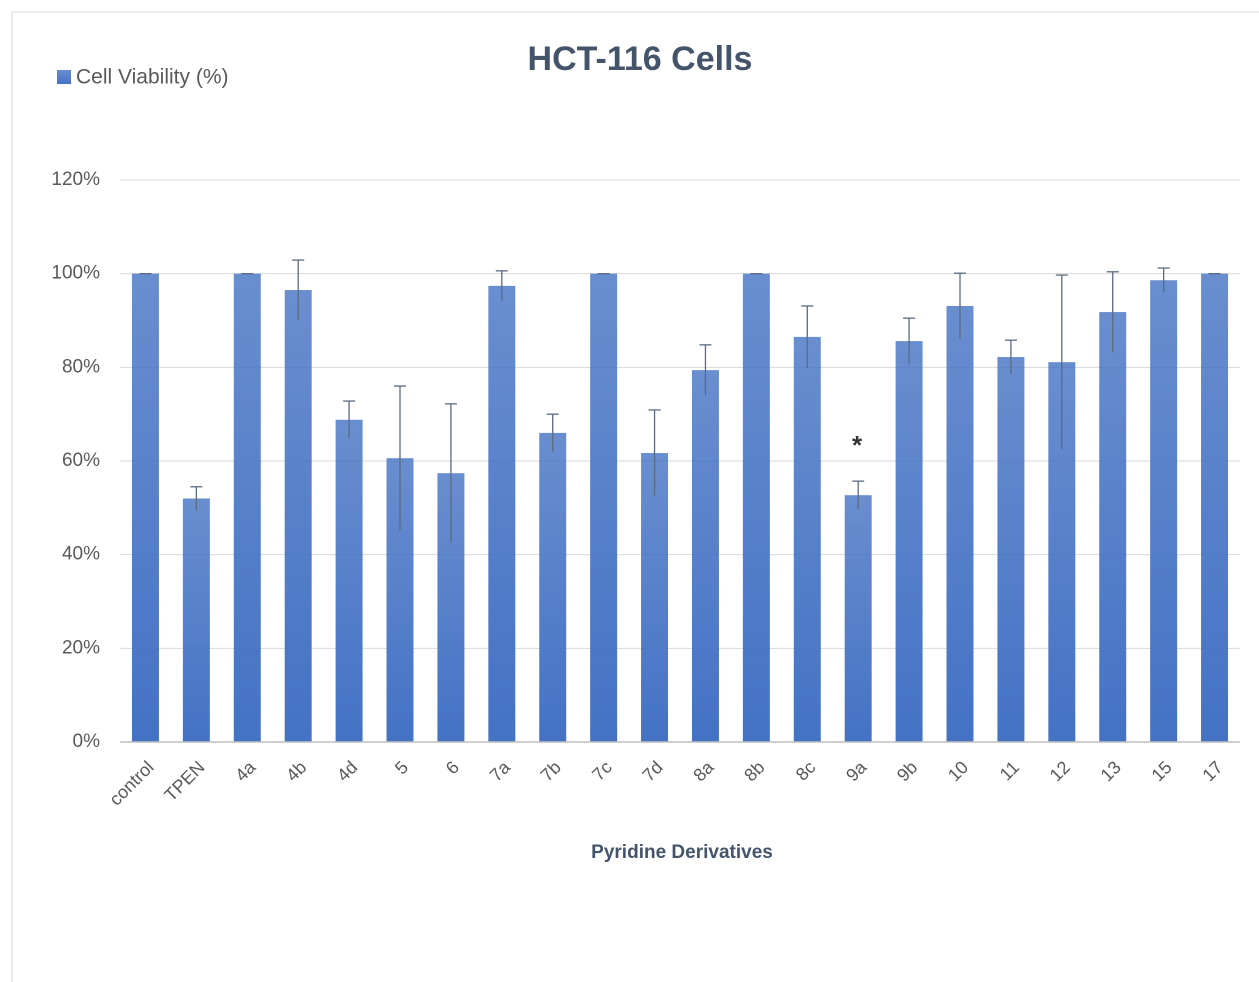  Describe the element at coordinates (81, 554) in the screenshot. I see `y-tick-label: 40%` at that location.